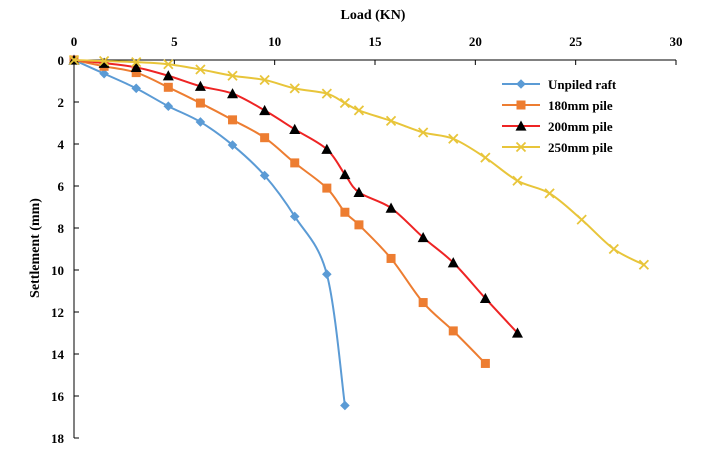 The height and width of the screenshot is (451, 707). What do you see at coordinates (61, 186) in the screenshot?
I see `y-tick-label: 6` at bounding box center [61, 186].